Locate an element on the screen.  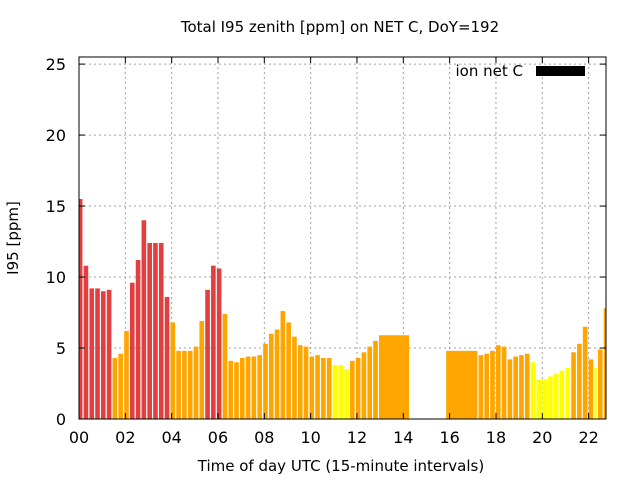
y-tick-label: 10 is located at coordinates (56, 277).